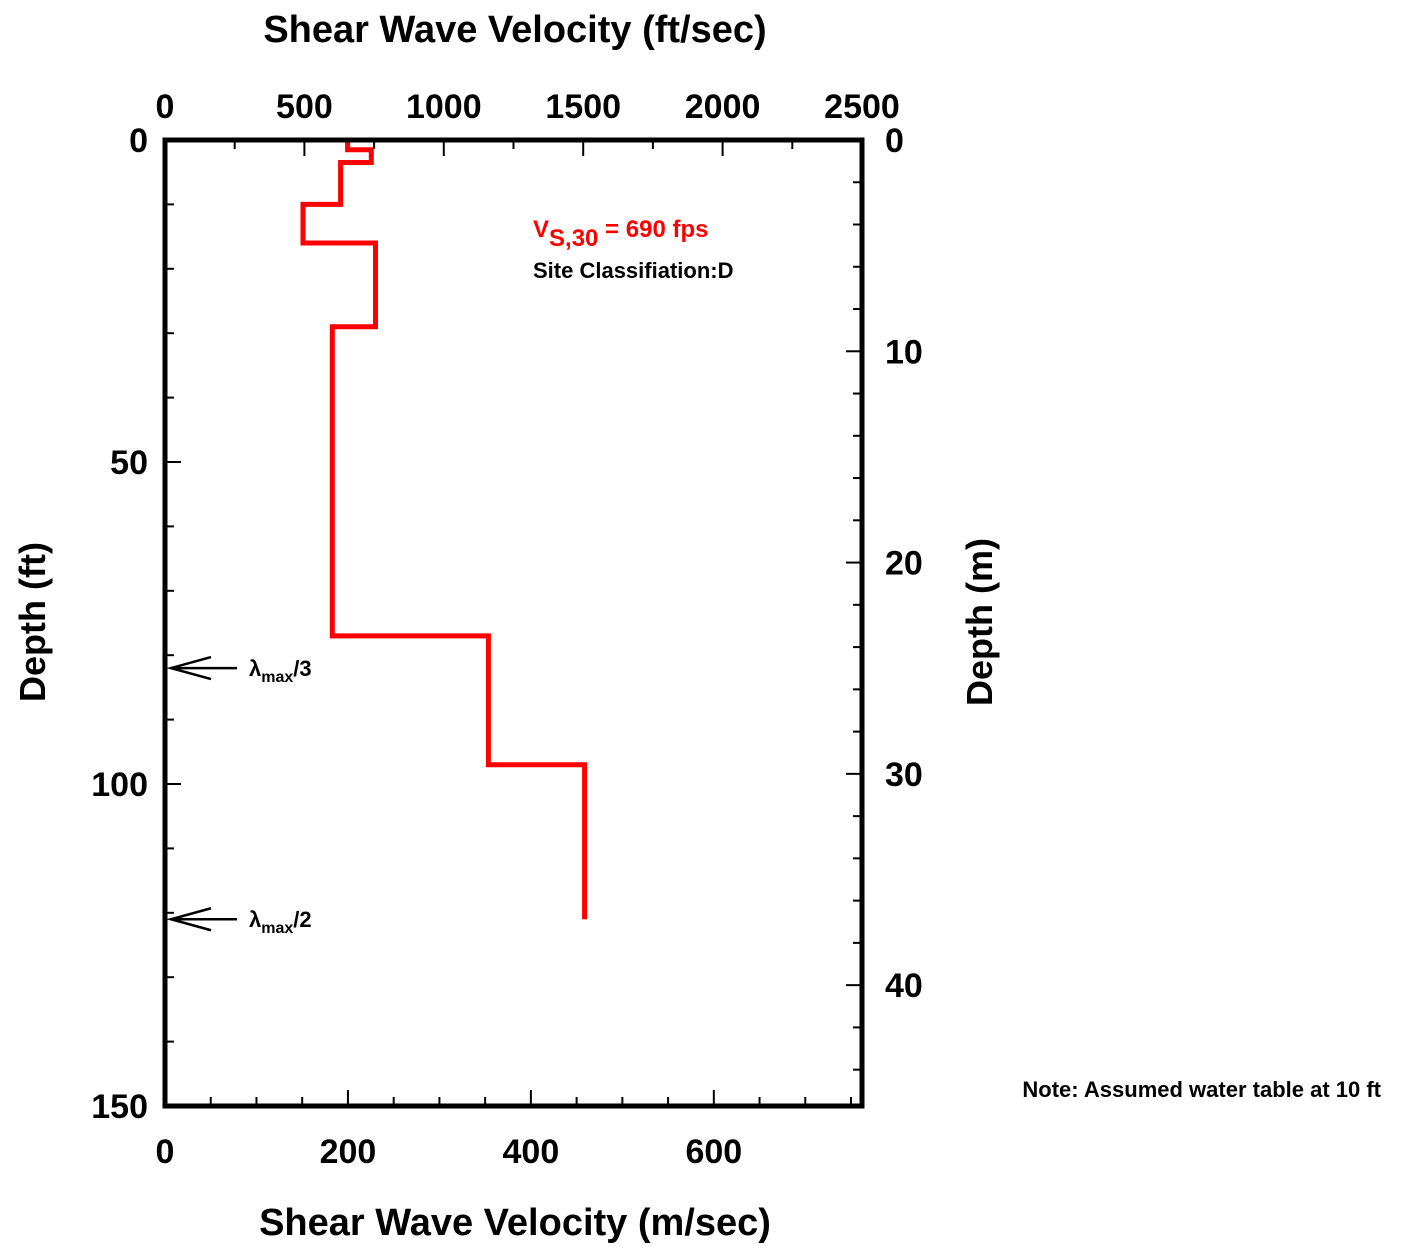 The image size is (1401, 1247). I want to click on lambda-label: λmax/3, so click(280, 671).